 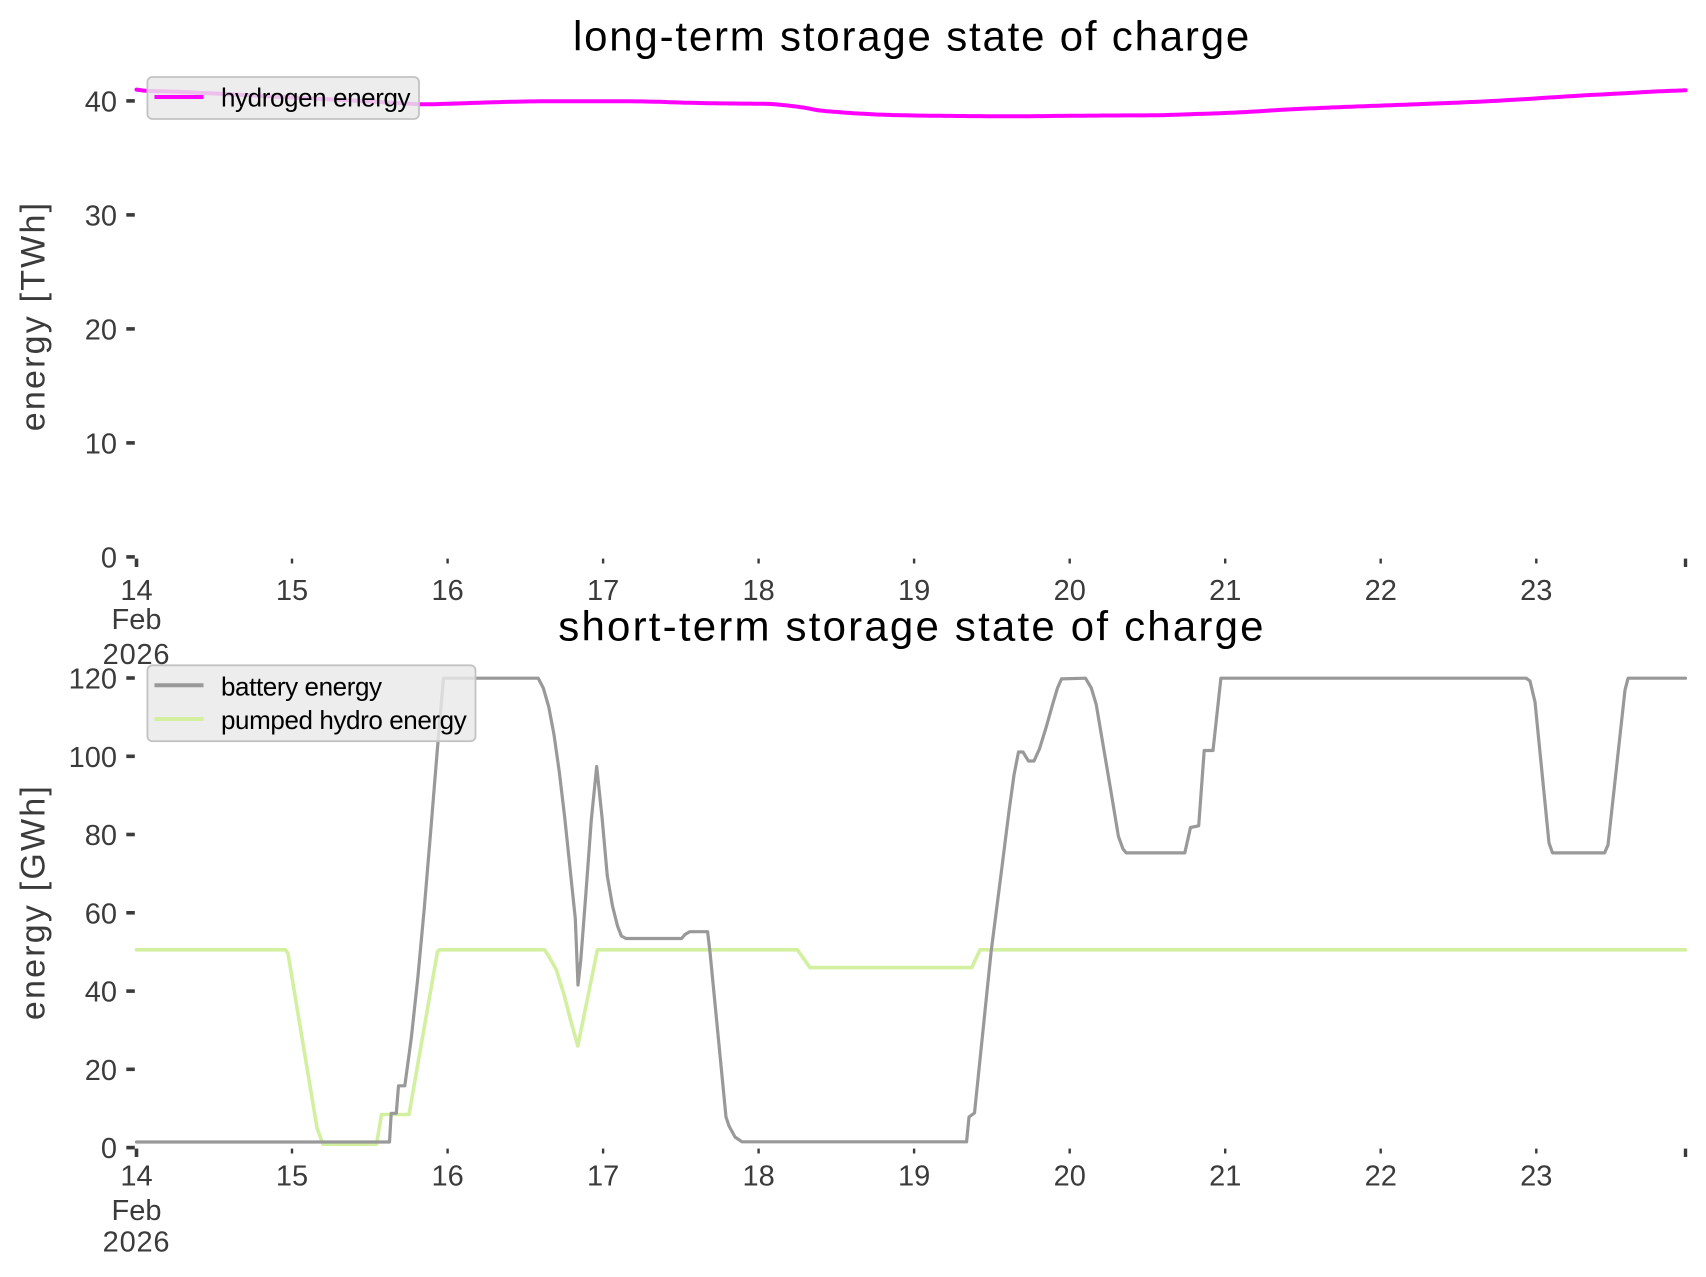 I want to click on svg-text: 2026, so click(x=137, y=1243).